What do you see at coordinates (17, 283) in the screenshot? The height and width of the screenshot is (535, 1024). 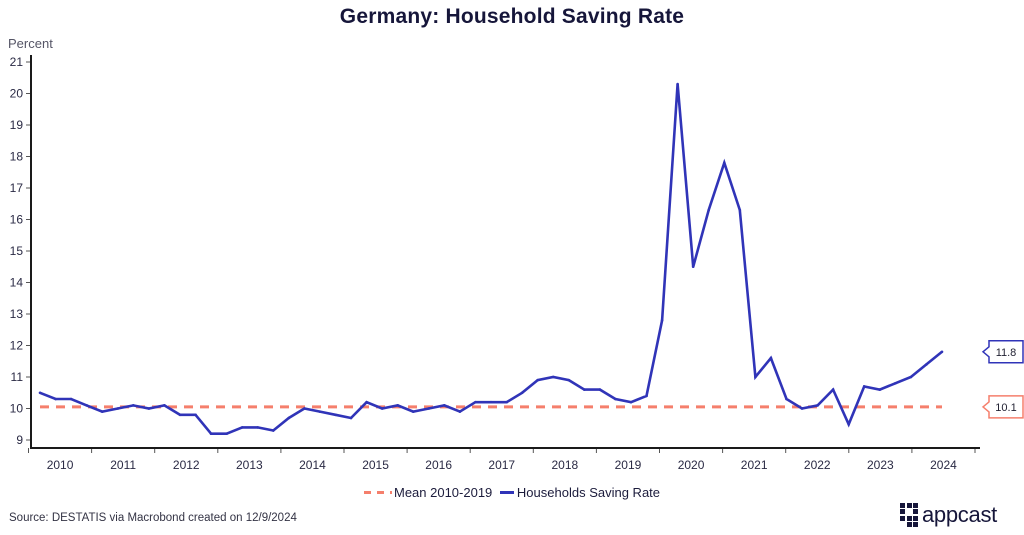 I see `y-tick-label: 14` at bounding box center [17, 283].